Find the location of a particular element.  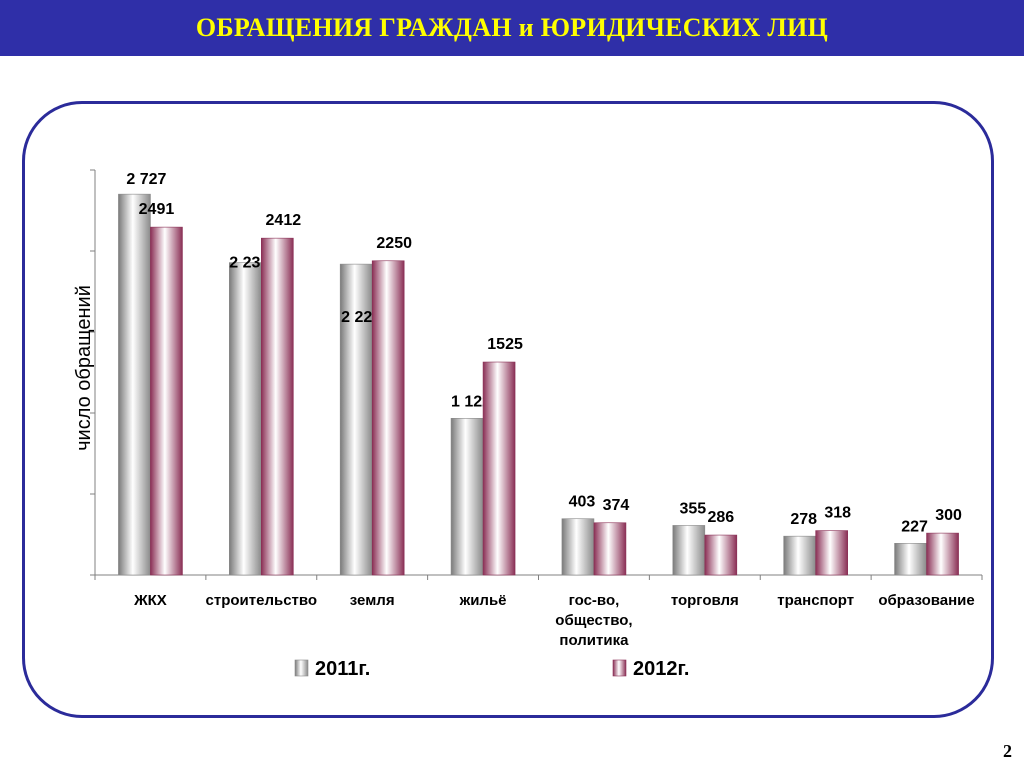

x-tick-label: гос-во, общество, политика is located at coordinates (593, 620).